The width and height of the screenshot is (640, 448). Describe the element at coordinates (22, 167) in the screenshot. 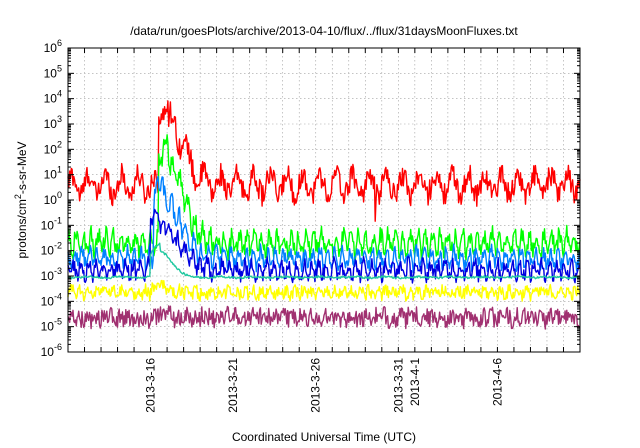

I see `y-axis-label-rest: -s-sr-MeV` at that location.